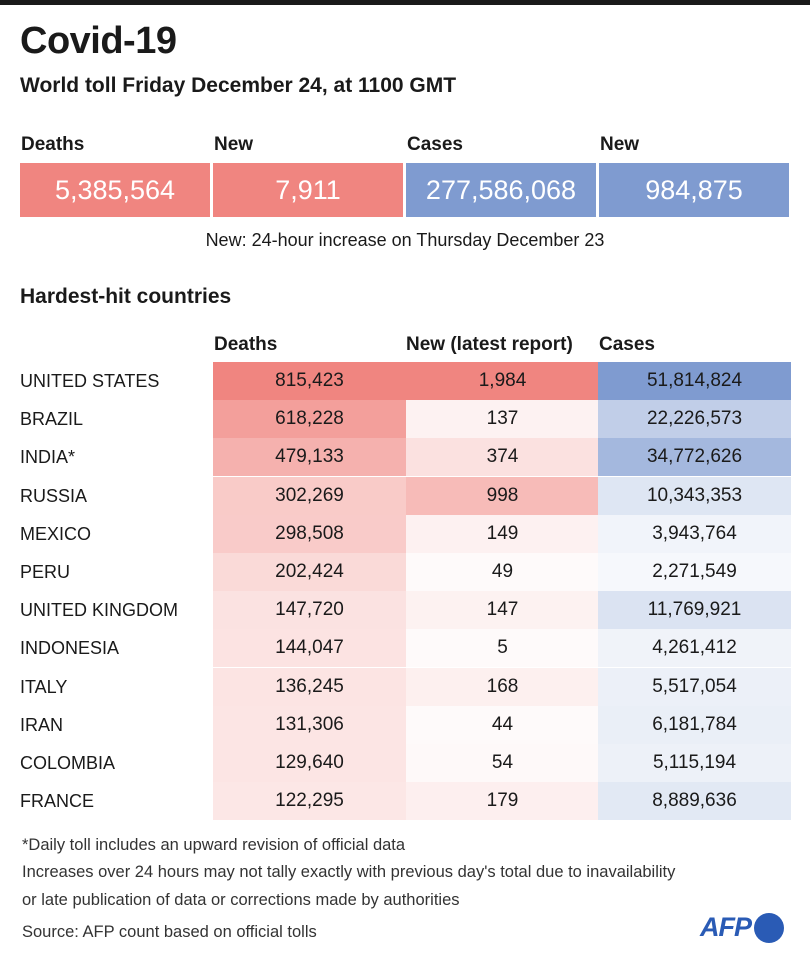  Describe the element at coordinates (694, 648) in the screenshot. I see `cell-cases: 4,261,412` at that location.